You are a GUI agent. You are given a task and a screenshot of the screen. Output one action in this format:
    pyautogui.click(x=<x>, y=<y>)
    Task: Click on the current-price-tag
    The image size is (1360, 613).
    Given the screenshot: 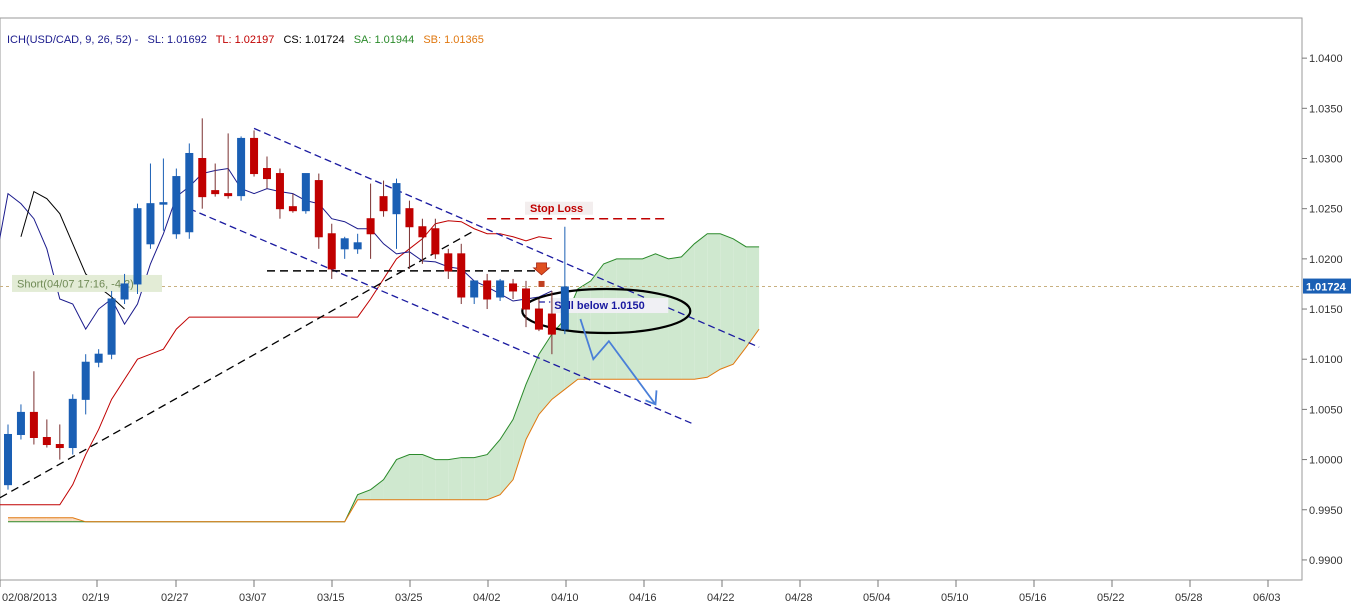 What is the action you would take?
    pyautogui.click(x=1327, y=286)
    